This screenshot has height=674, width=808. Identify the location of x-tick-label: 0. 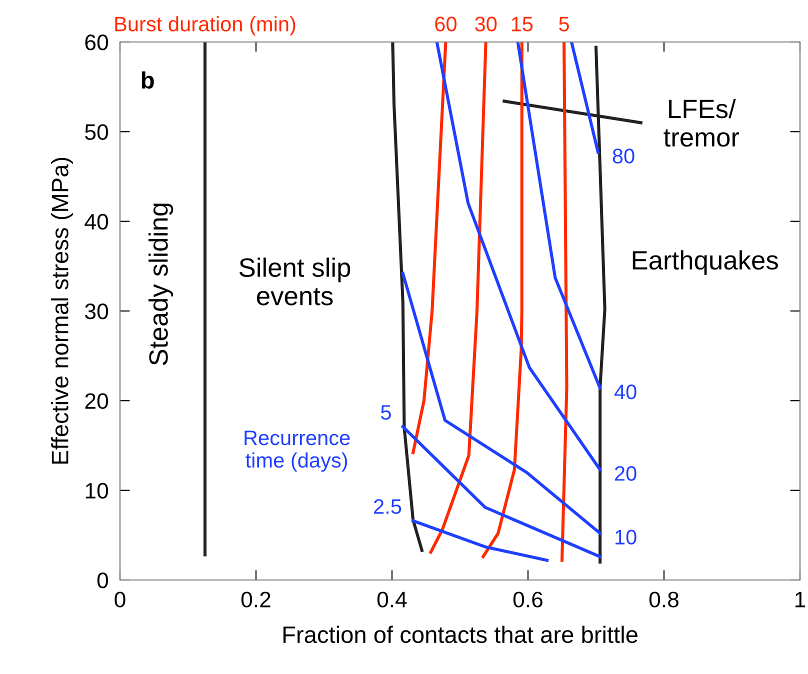
(120, 600).